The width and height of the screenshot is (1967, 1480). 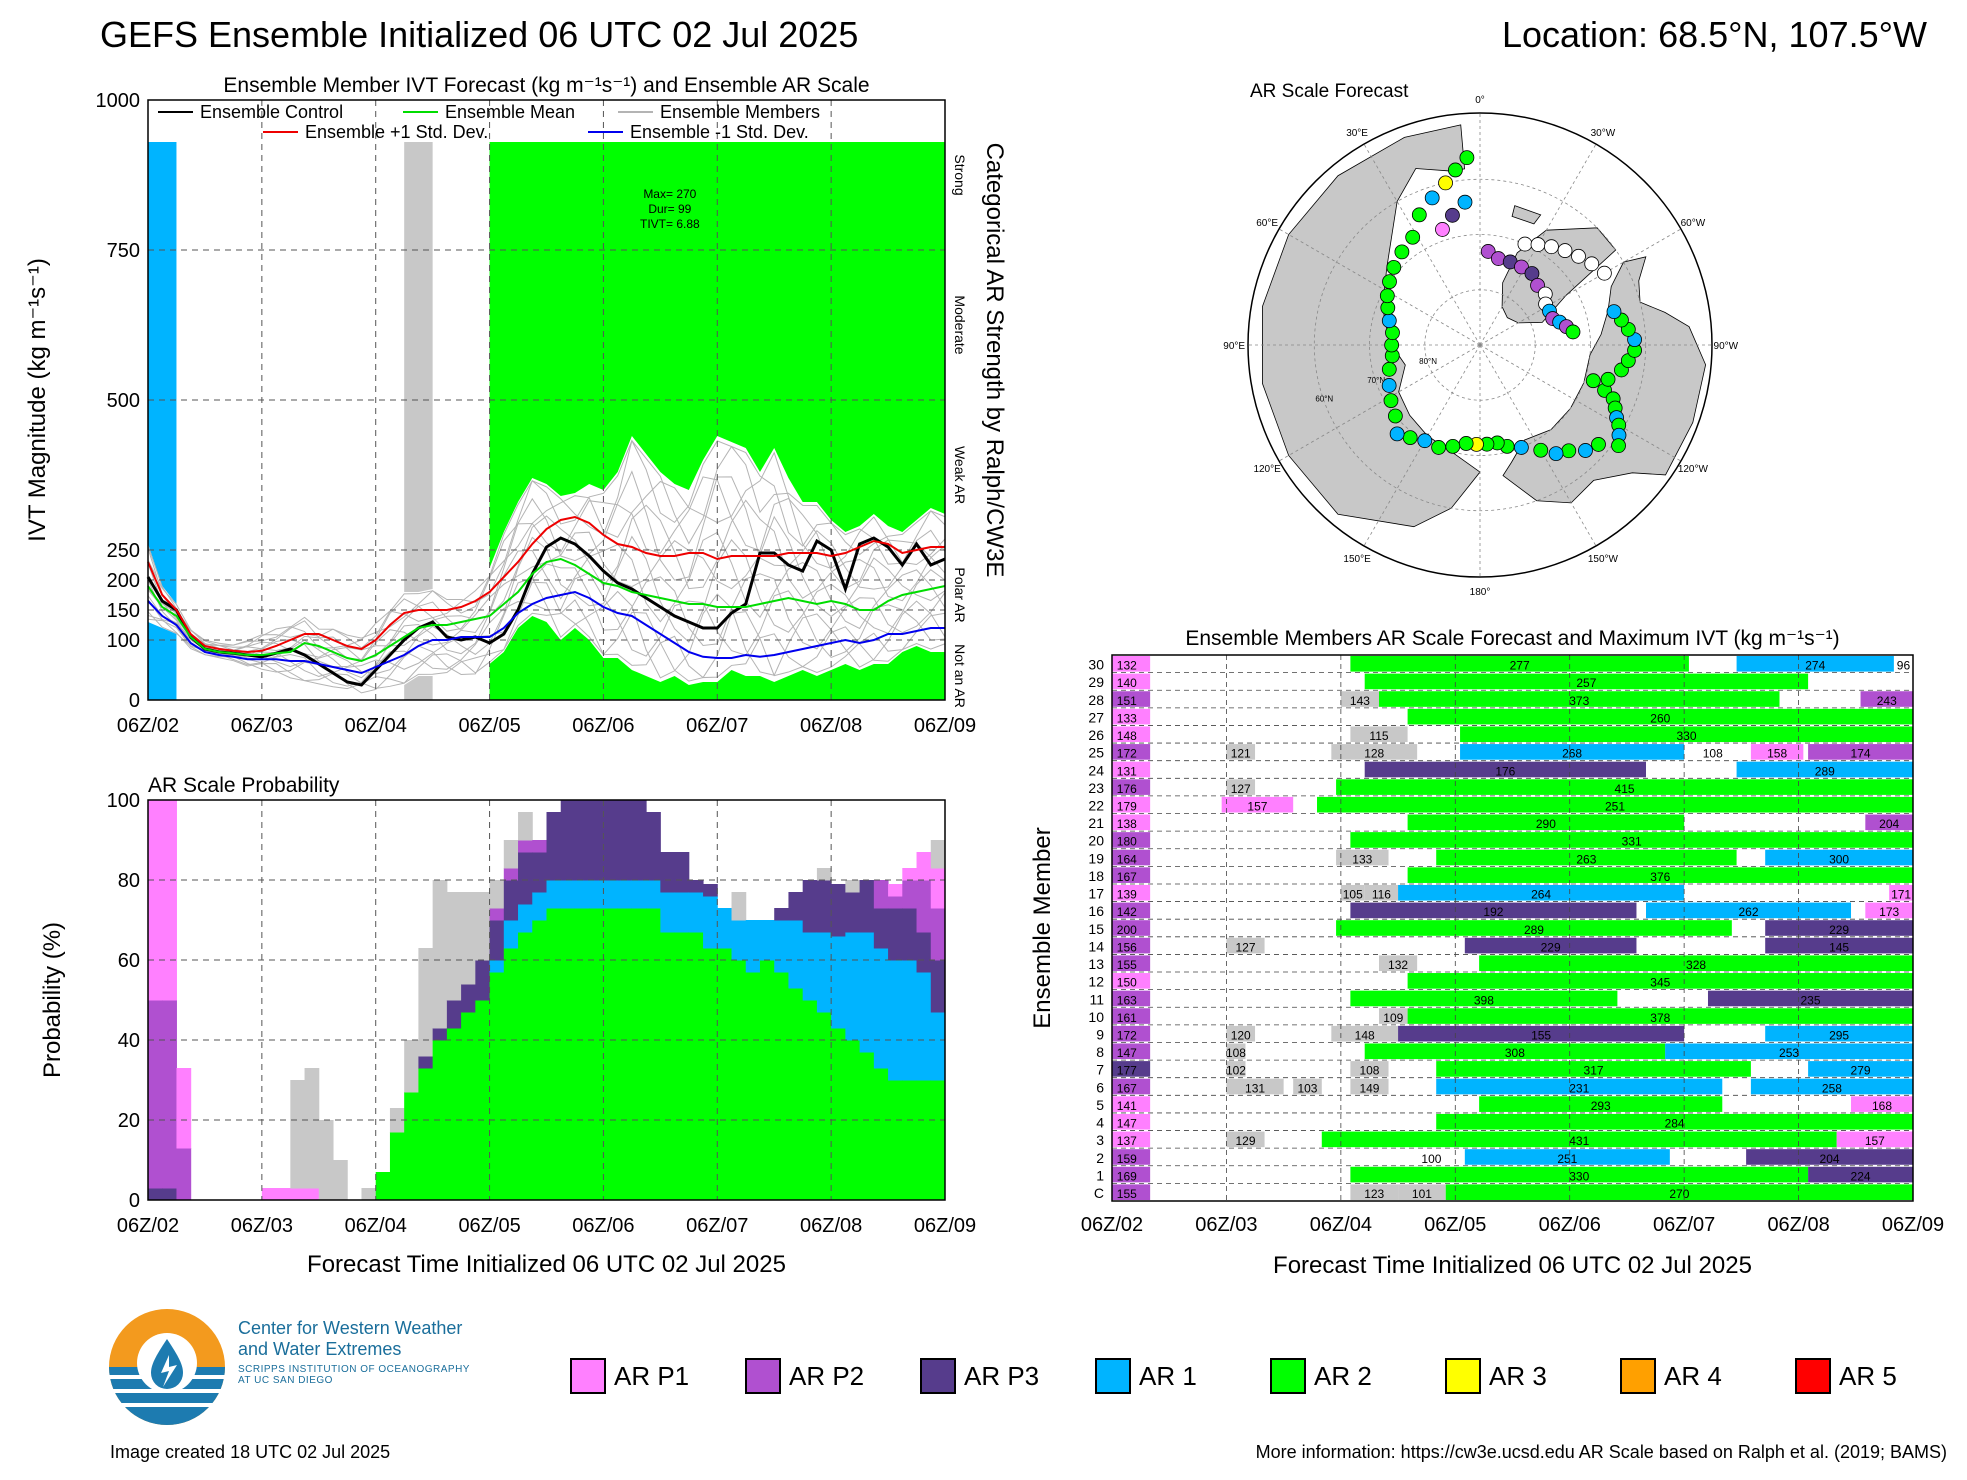 What do you see at coordinates (1096, 735) in the screenshot?
I see `member-row-label: 26` at bounding box center [1096, 735].